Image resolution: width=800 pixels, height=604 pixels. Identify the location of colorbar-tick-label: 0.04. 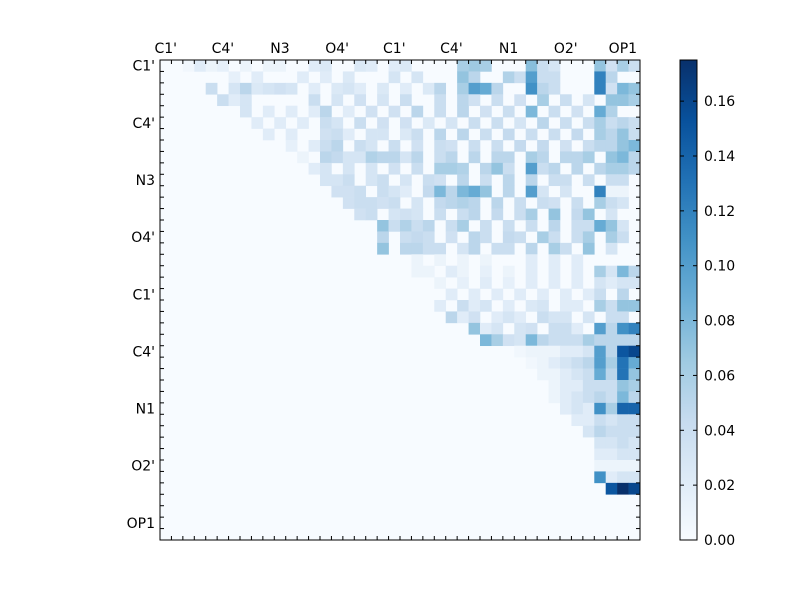
(719, 431).